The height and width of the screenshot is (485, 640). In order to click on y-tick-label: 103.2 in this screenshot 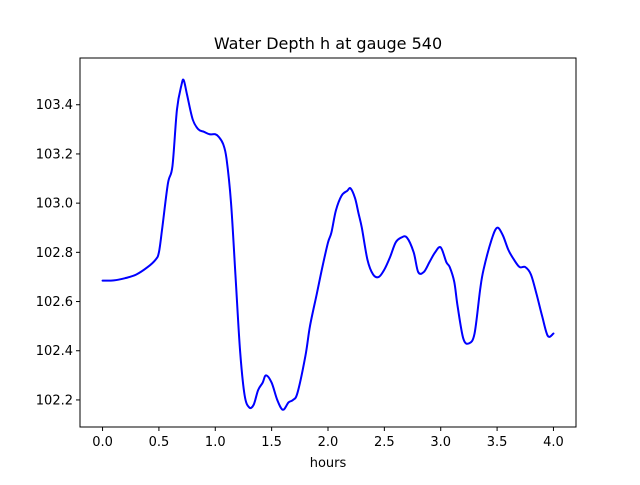, I will do `click(54, 154)`.